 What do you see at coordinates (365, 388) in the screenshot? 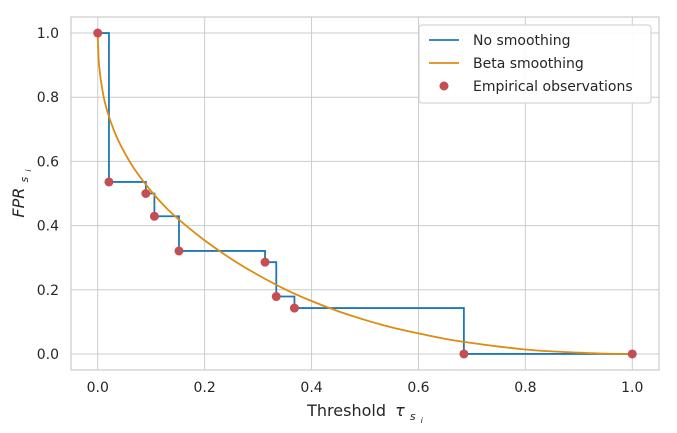
I see `x-axis-ticks: 0.0 0.2 0.4 0.6 0.8 1.0` at bounding box center [365, 388].